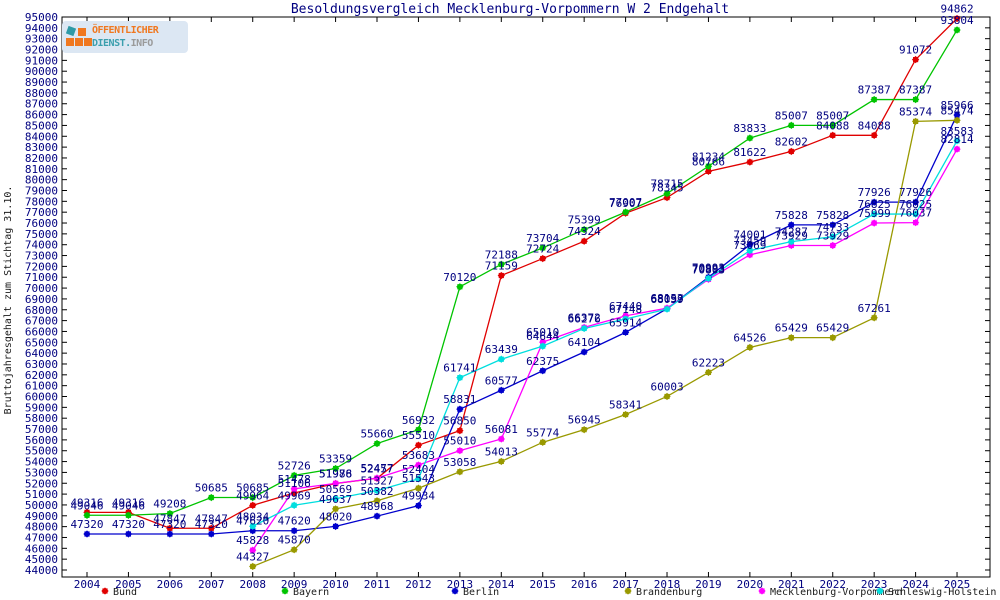 The width and height of the screenshot is (1000, 600). Describe the element at coordinates (128, 524) in the screenshot. I see `point-label-berlin: 47320` at that location.